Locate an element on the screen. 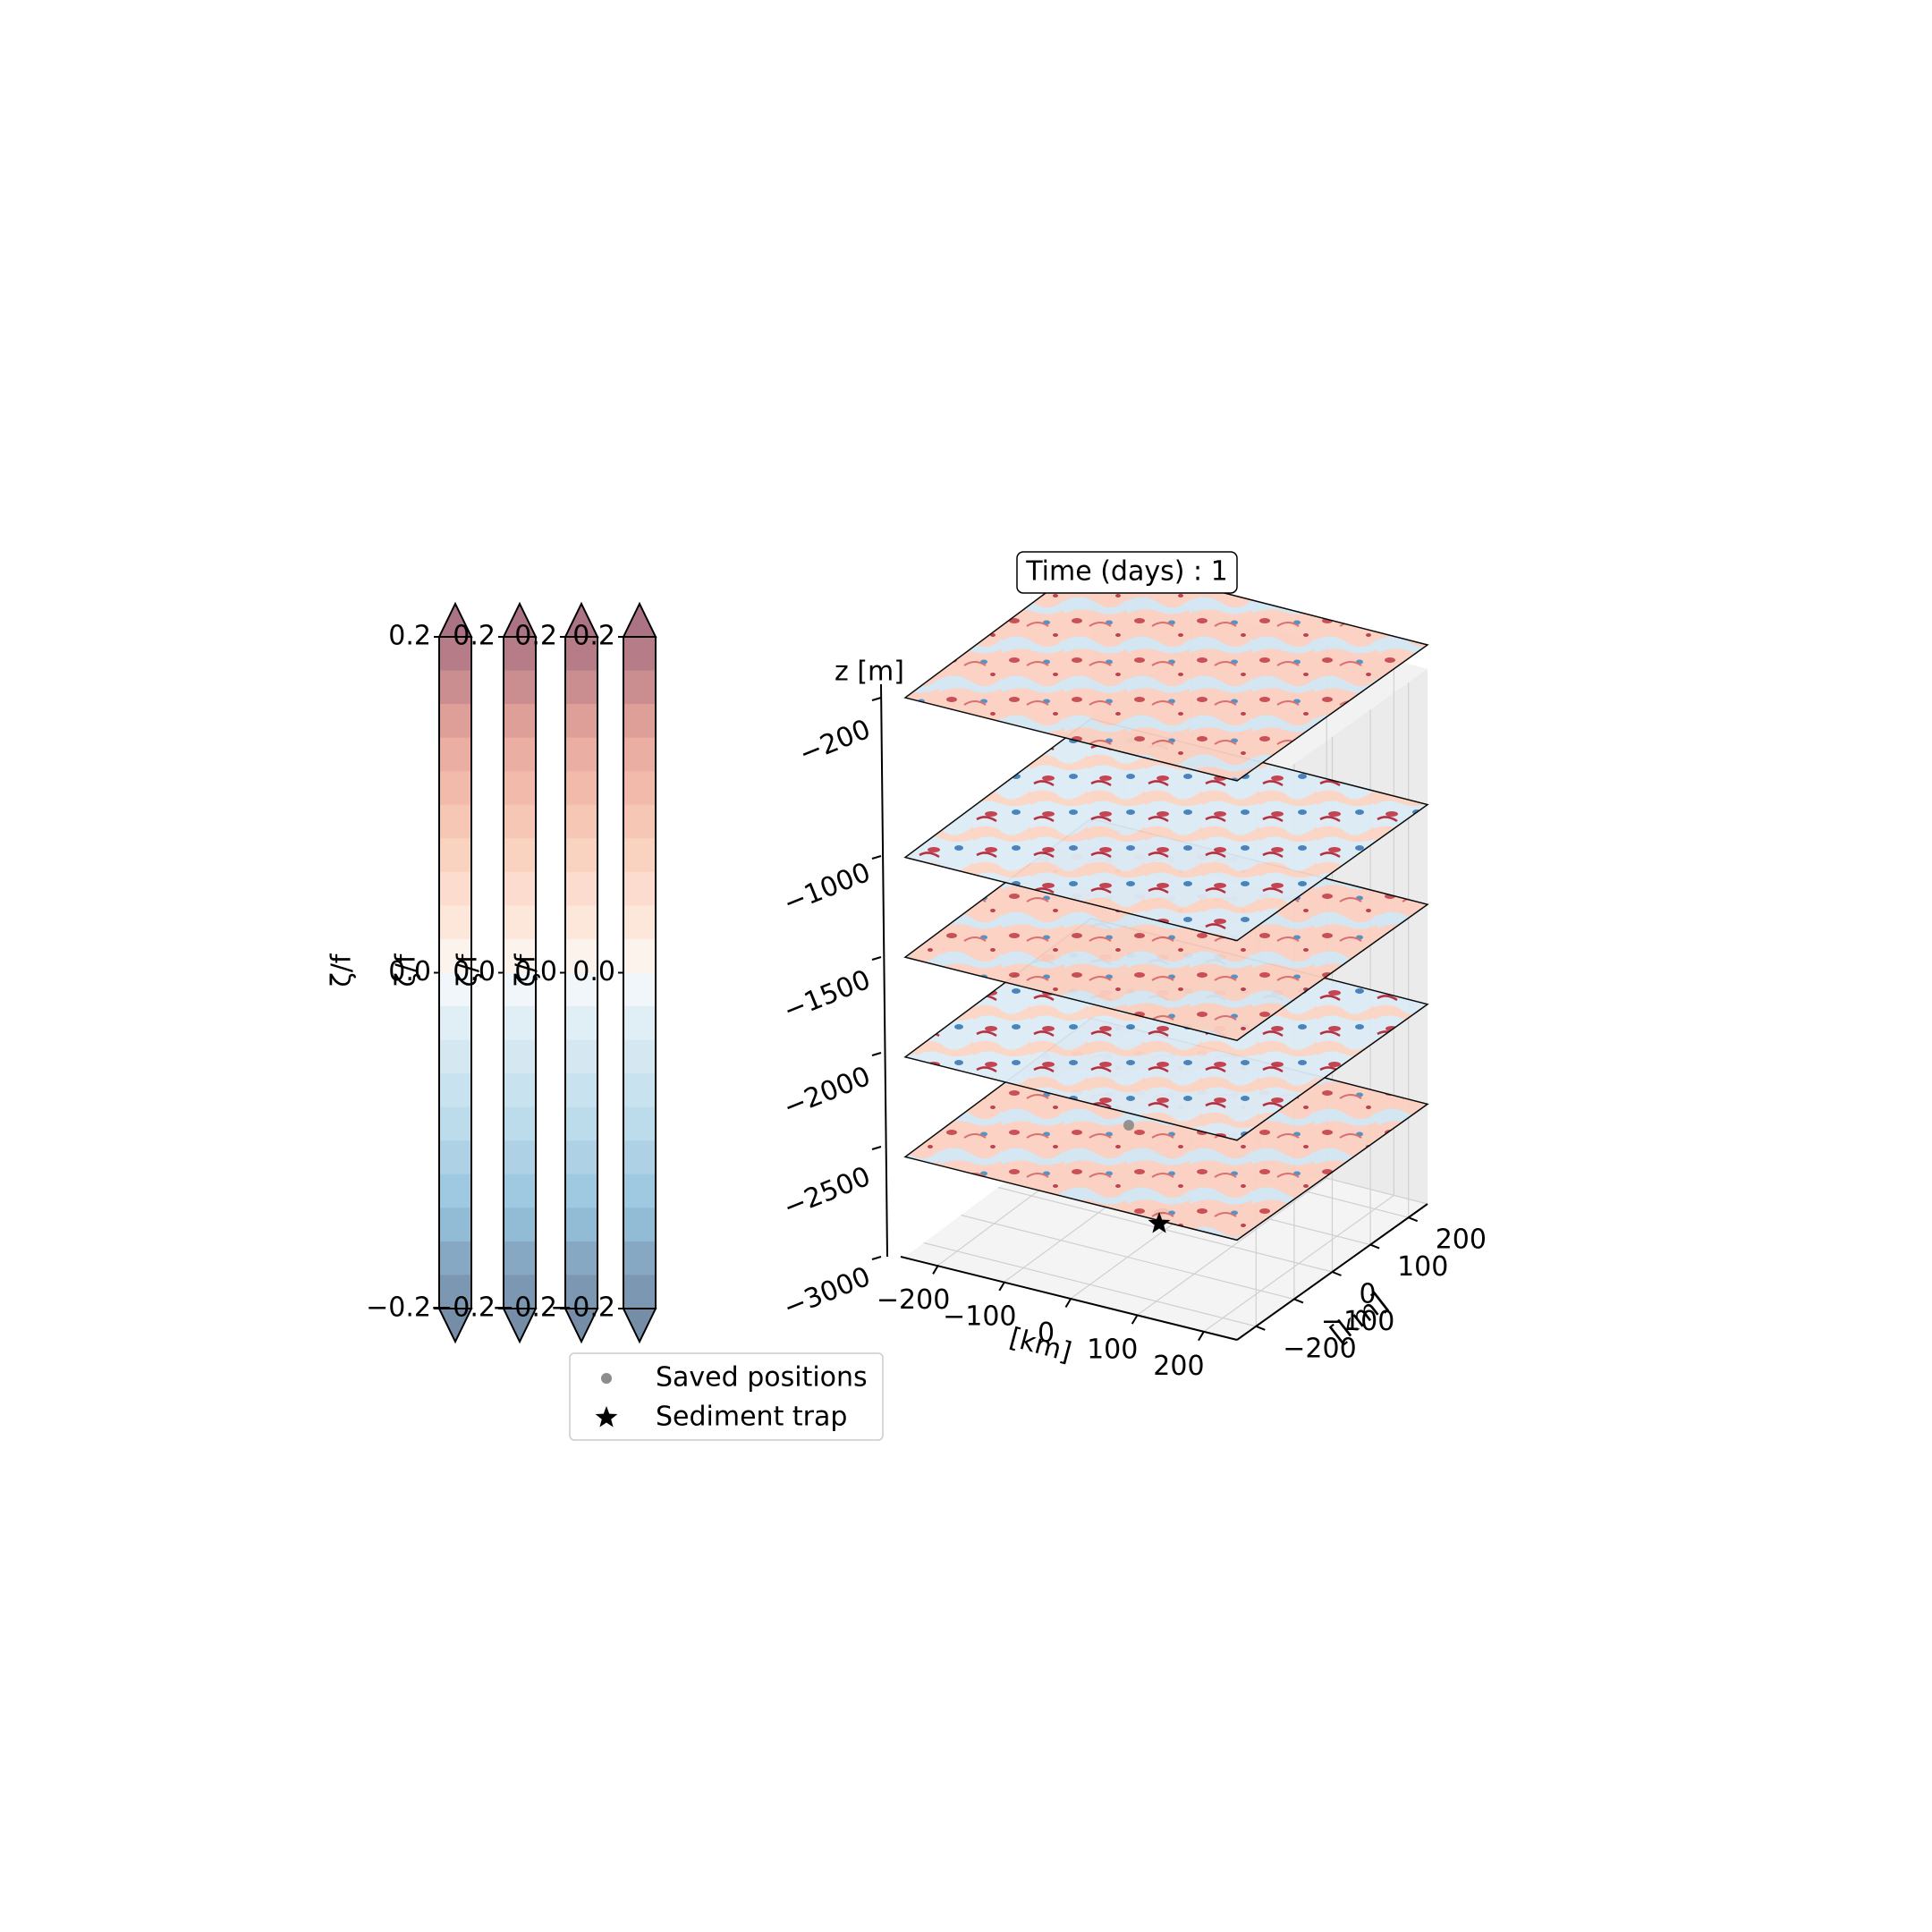 The height and width of the screenshot is (1932, 1932). colorbar-extend-top is located at coordinates (639, 619).